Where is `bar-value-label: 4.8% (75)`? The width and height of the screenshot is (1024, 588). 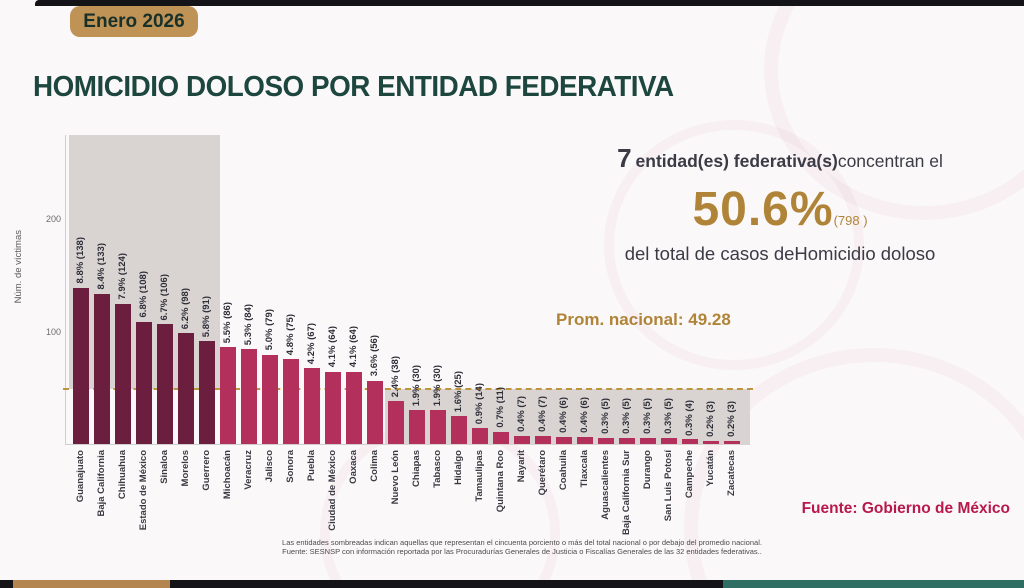
bar-value-label: 4.8% (75) is located at coordinates (290, 334).